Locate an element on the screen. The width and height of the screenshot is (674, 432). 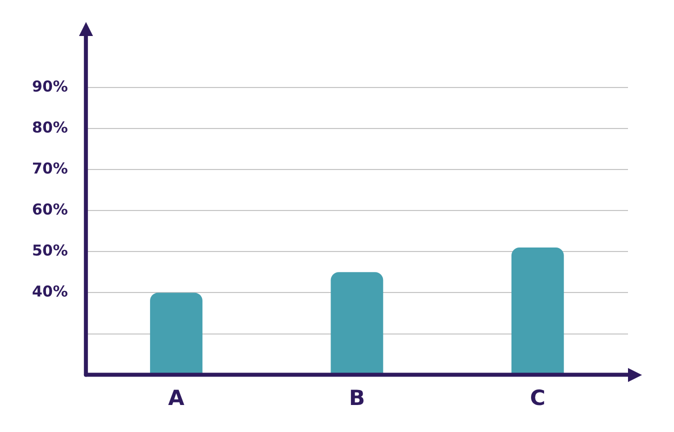
x-tick-label: C is located at coordinates (538, 398).